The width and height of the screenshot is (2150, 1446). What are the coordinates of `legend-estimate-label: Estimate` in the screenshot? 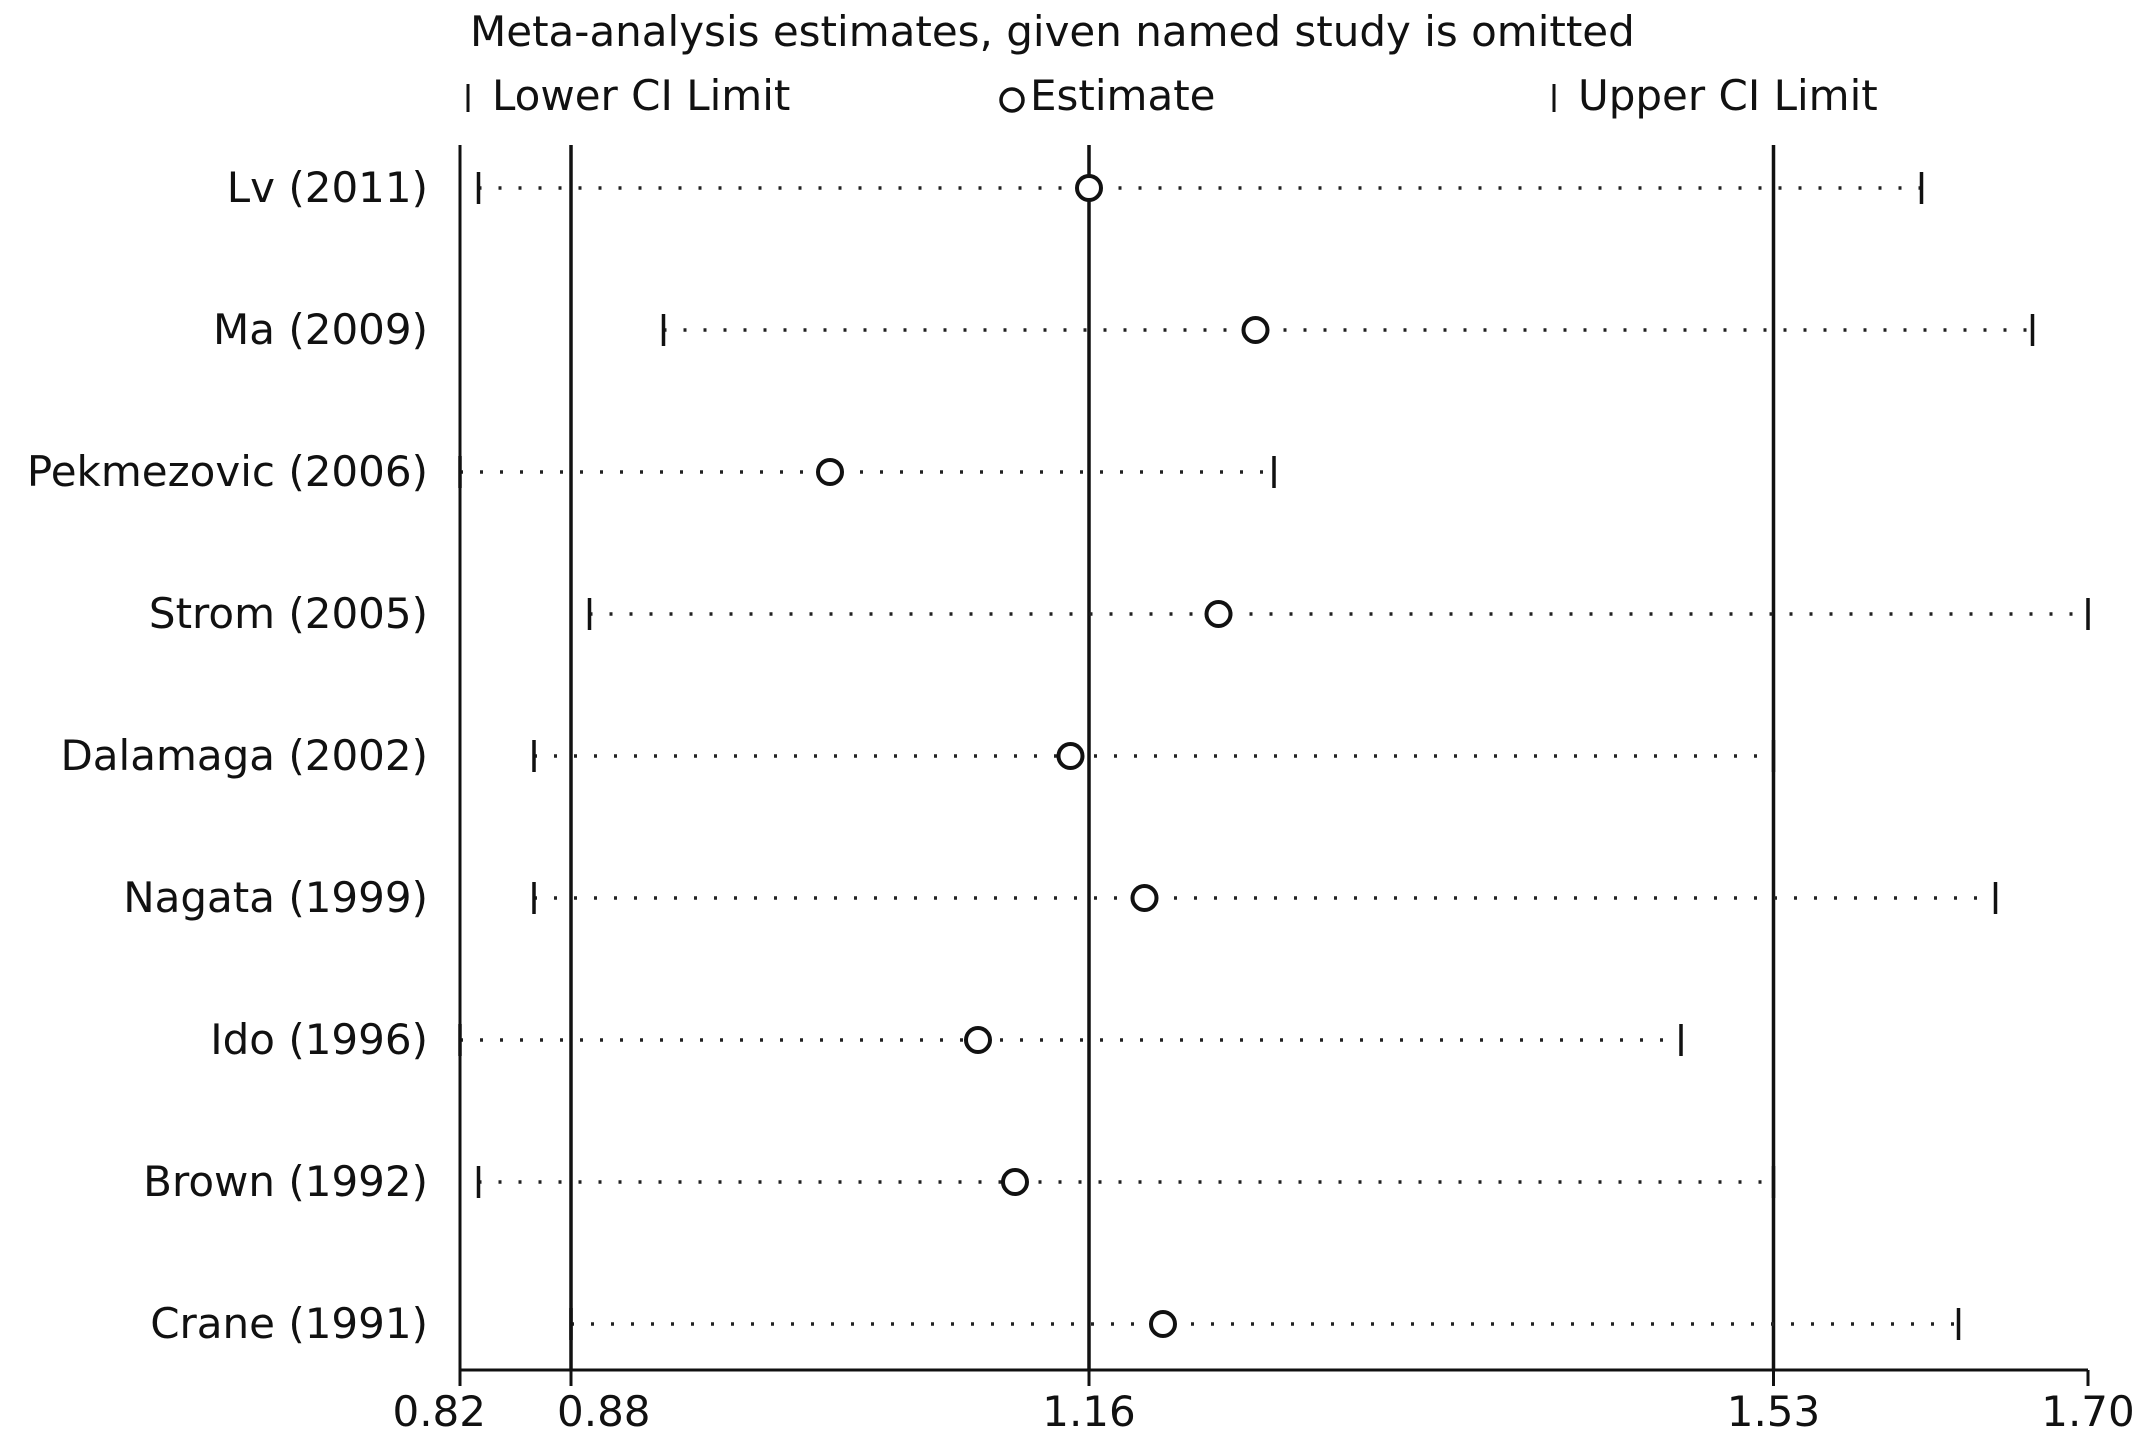 It's located at (1123, 95).